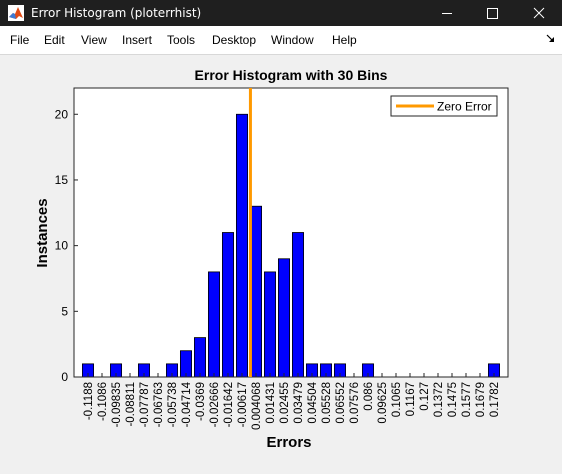 The image size is (562, 474). I want to click on menu-edit: Edit, so click(54, 40).